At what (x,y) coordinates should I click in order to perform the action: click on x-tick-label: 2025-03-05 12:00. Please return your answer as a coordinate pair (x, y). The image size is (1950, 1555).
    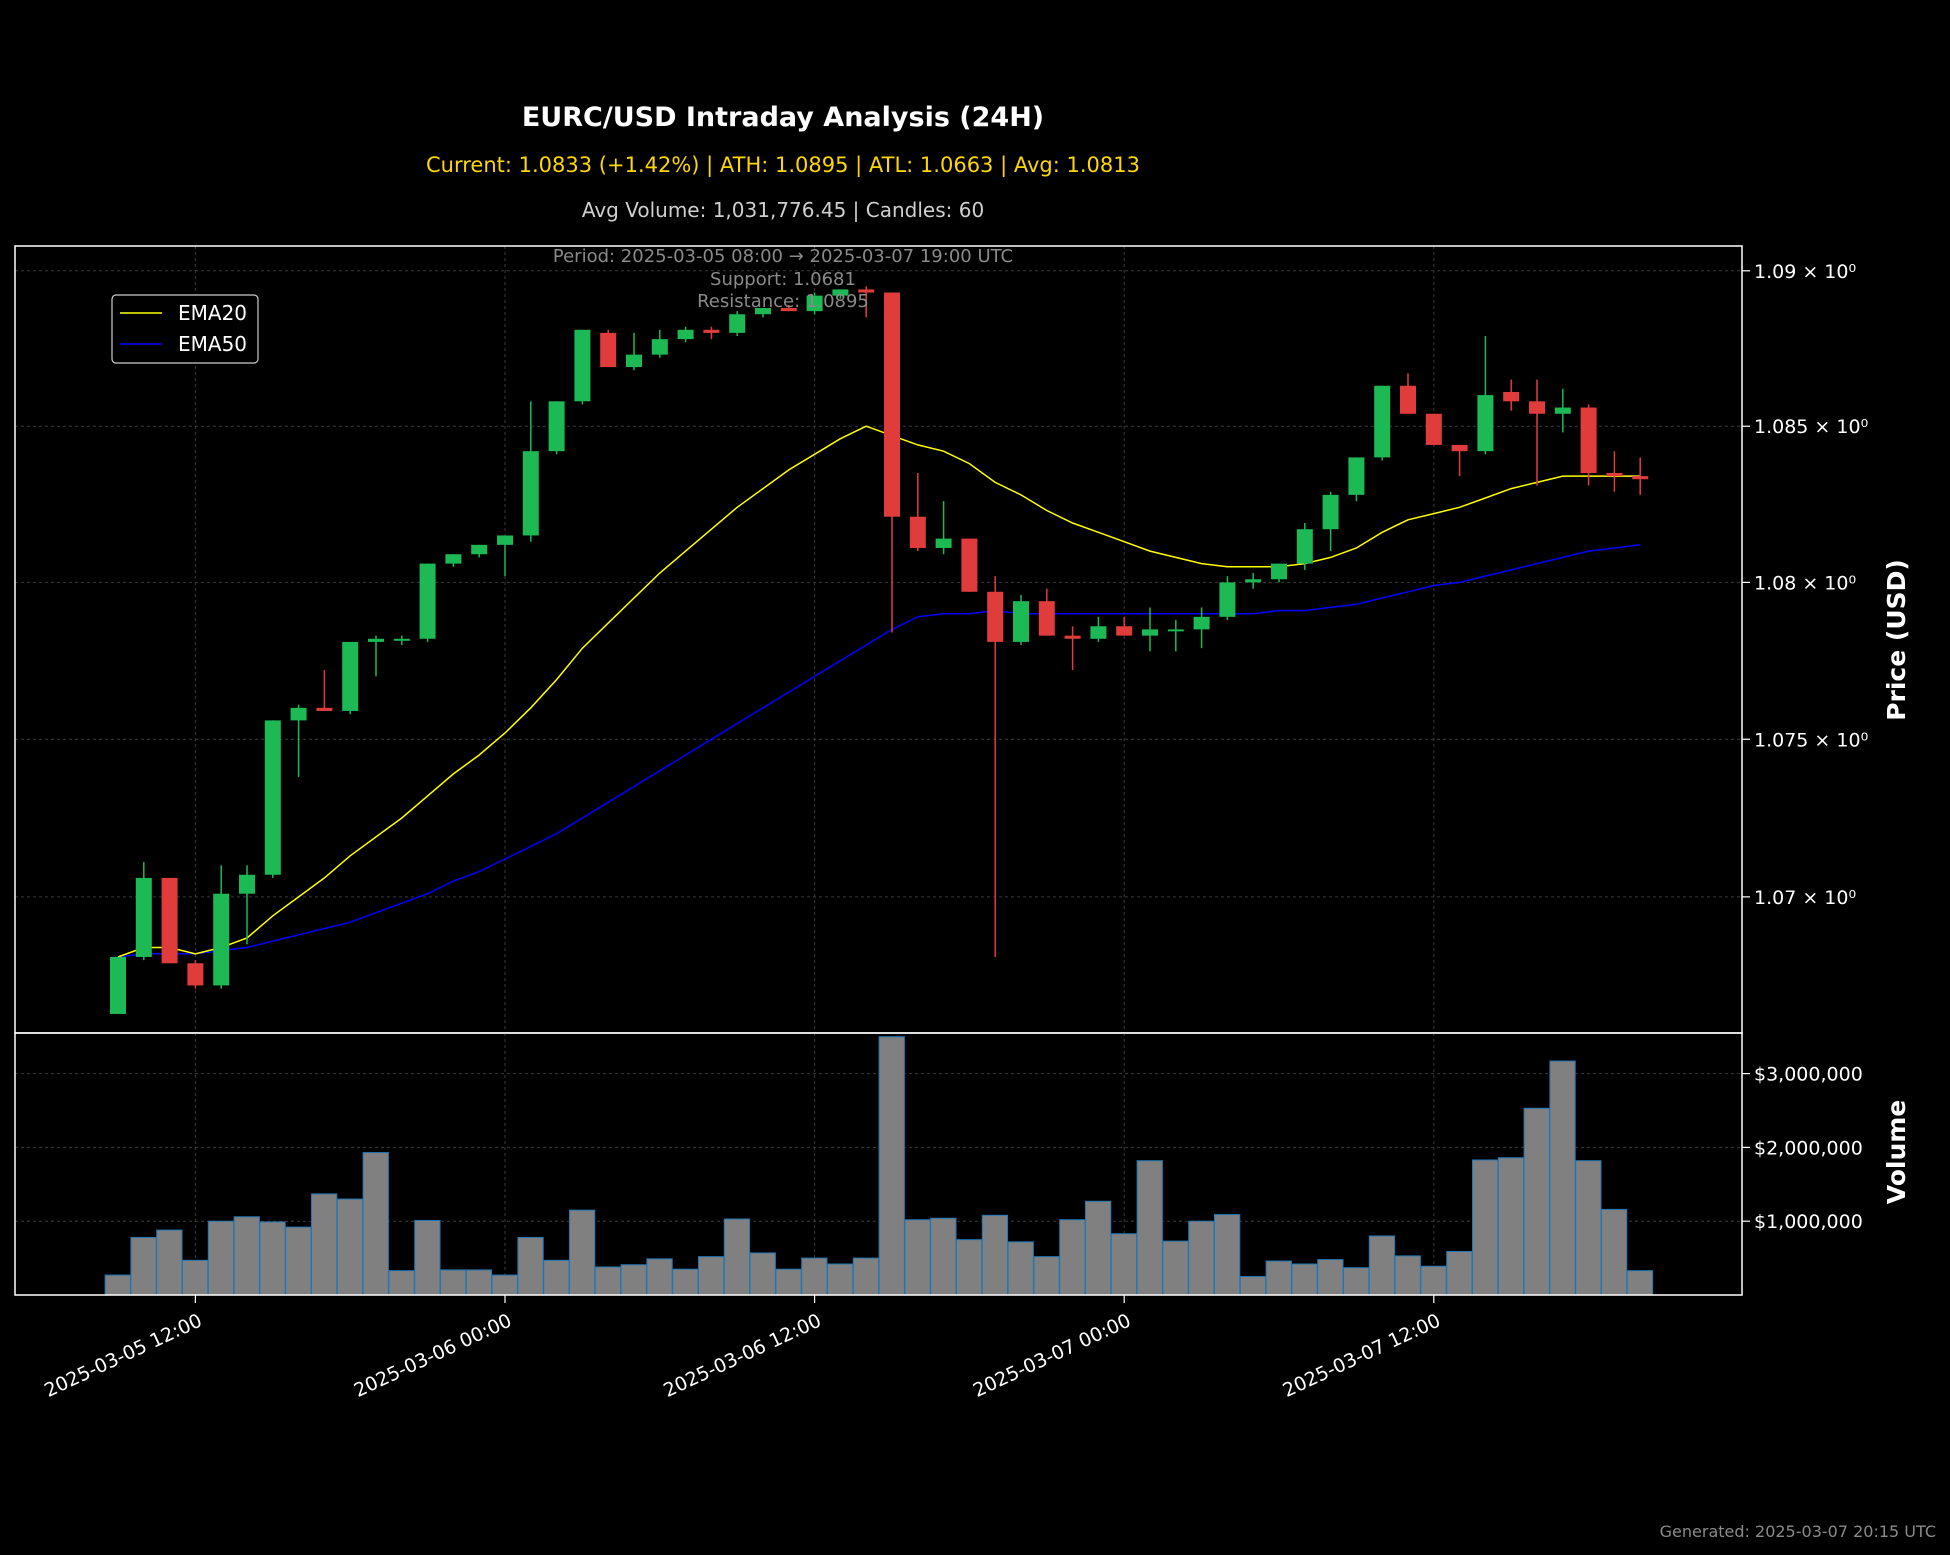
    Looking at the image, I should click on (123, 1356).